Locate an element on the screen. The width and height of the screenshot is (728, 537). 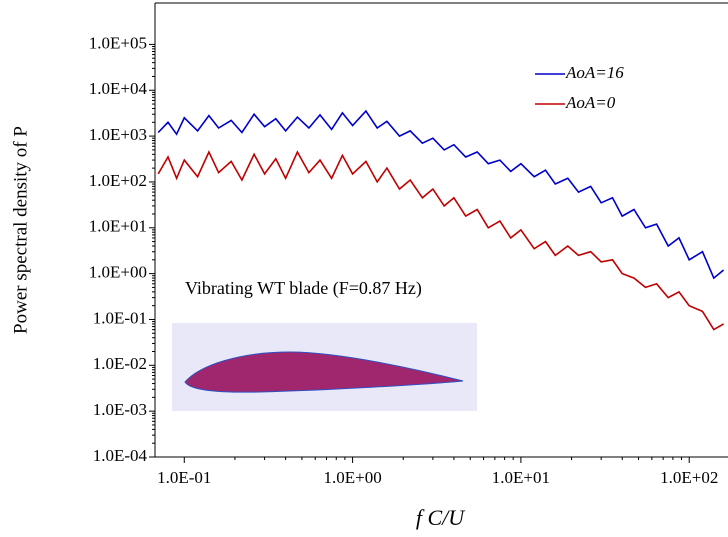
legend-label: AoA=16 is located at coordinates (594, 72).